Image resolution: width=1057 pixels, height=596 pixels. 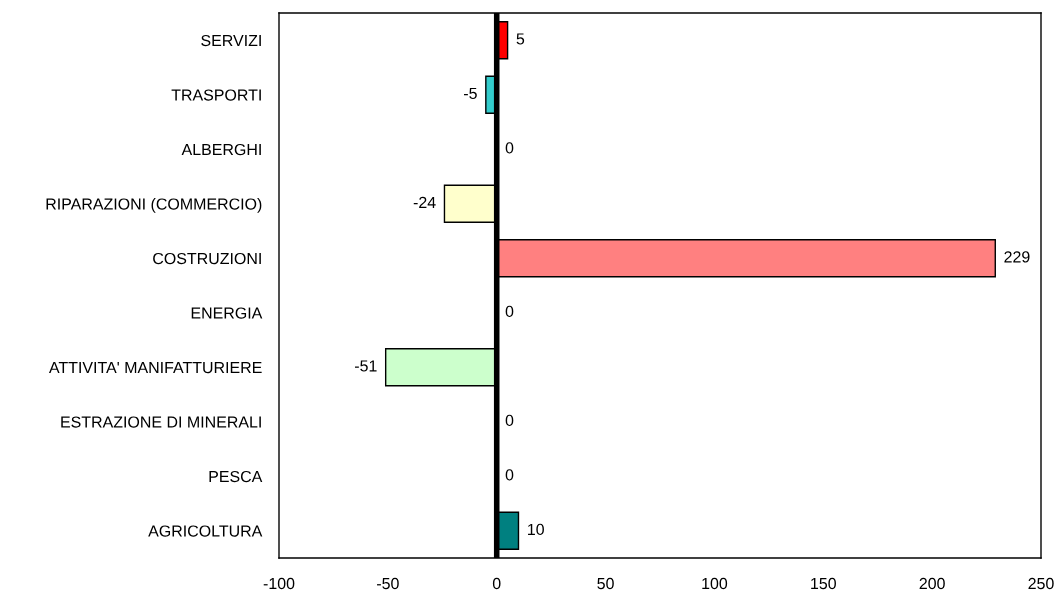 What do you see at coordinates (1041, 583) in the screenshot?
I see `x-tick-label: 250` at bounding box center [1041, 583].